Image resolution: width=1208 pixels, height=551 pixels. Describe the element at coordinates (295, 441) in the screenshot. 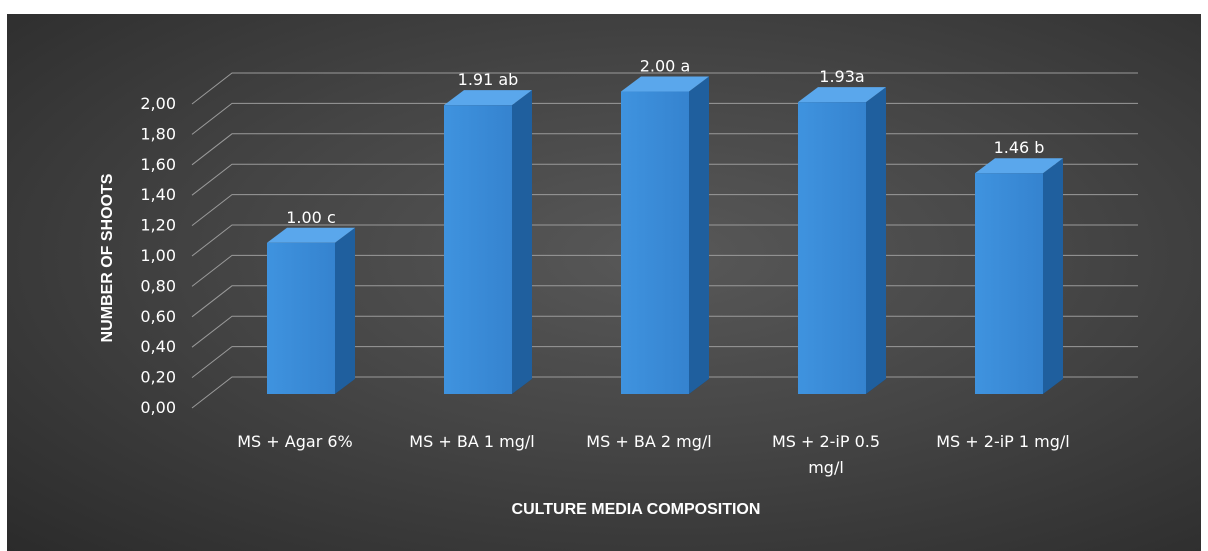

I see `x-category-label: MS + Agar 6%` at that location.